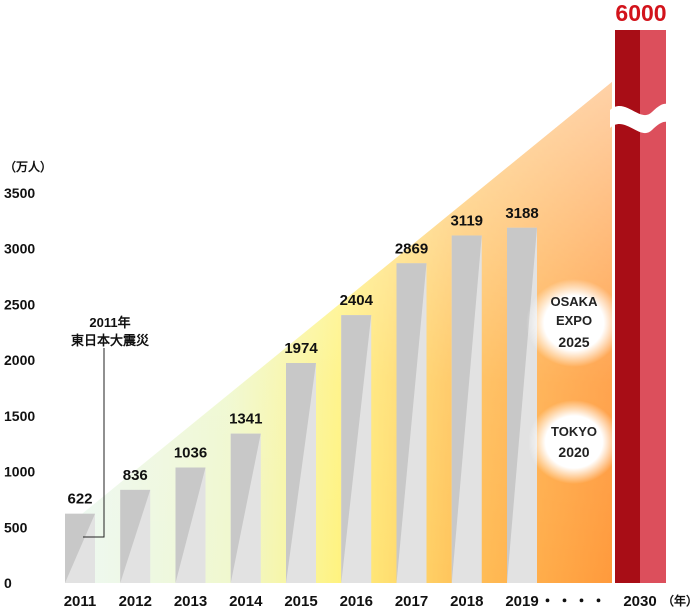 This screenshot has height=610, width=694. What do you see at coordinates (110, 340) in the screenshot?
I see `annotation-event: 東日本大震災` at bounding box center [110, 340].